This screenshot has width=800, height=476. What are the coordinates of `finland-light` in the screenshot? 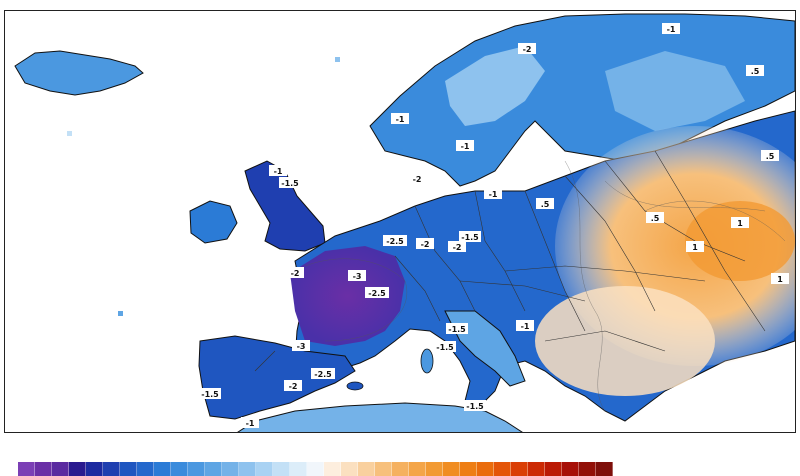 It's located at (675, 91).